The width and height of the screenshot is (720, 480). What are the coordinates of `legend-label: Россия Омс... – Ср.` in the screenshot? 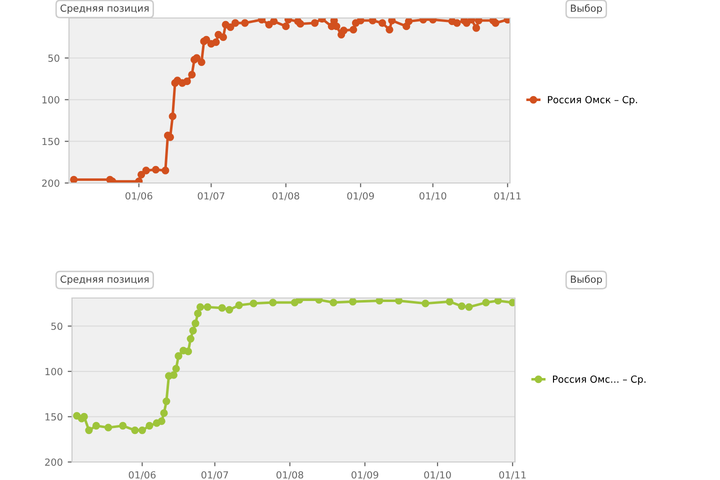 It's located at (599, 380).